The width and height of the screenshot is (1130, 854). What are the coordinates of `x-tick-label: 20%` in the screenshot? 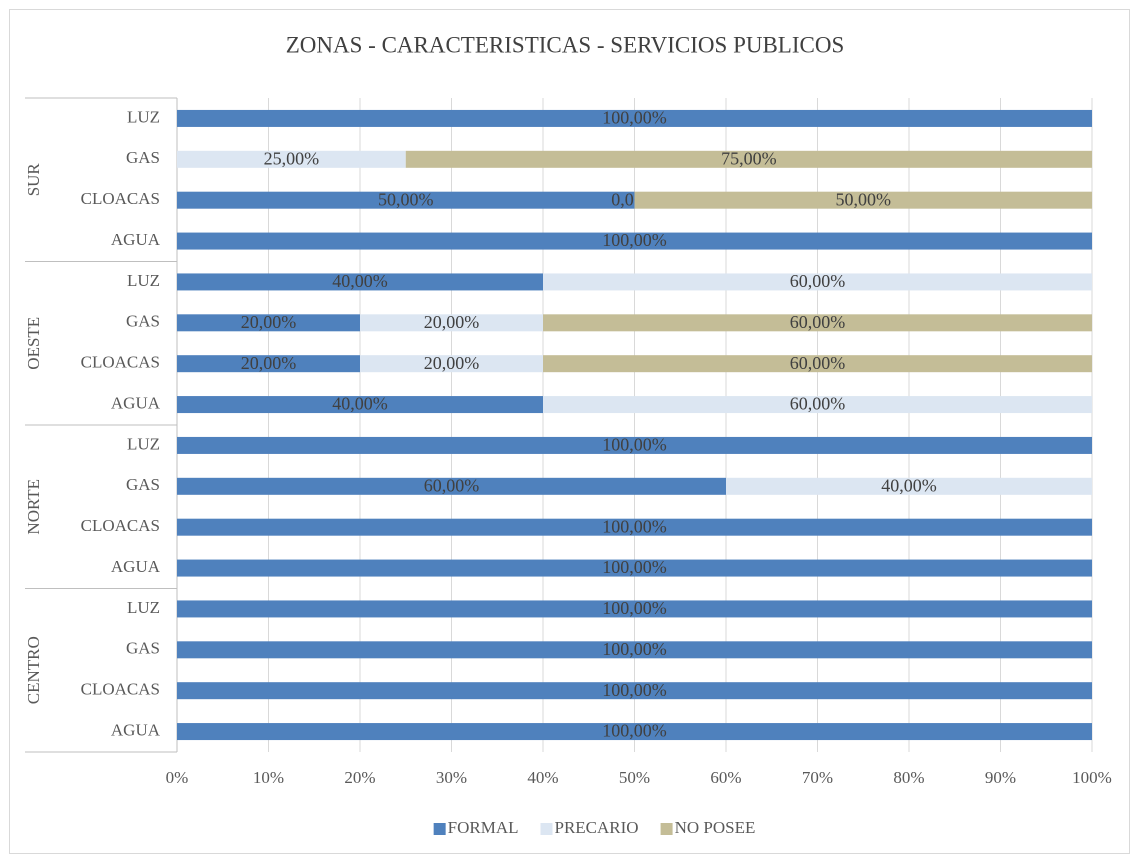 It's located at (359, 777).